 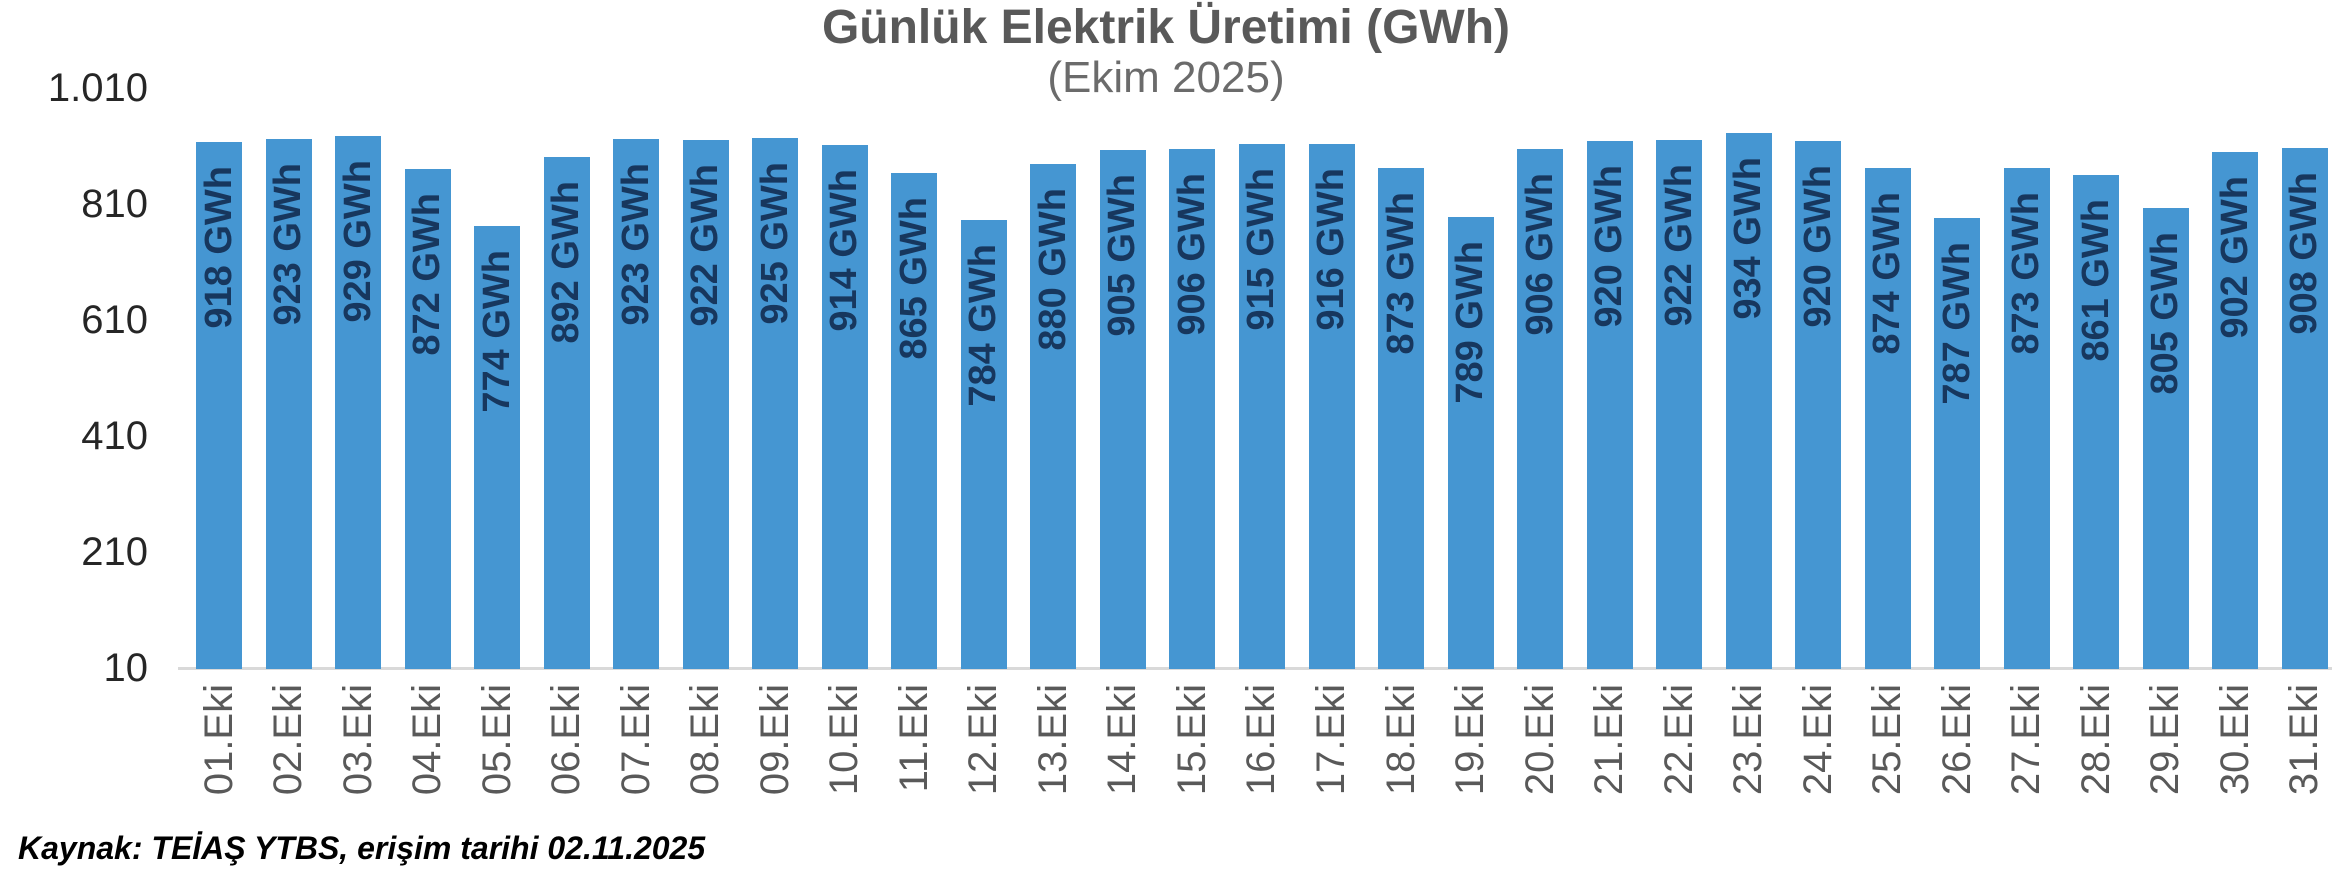 I want to click on x-axis-tick-label: 21.Eki, so click(x=1609, y=740).